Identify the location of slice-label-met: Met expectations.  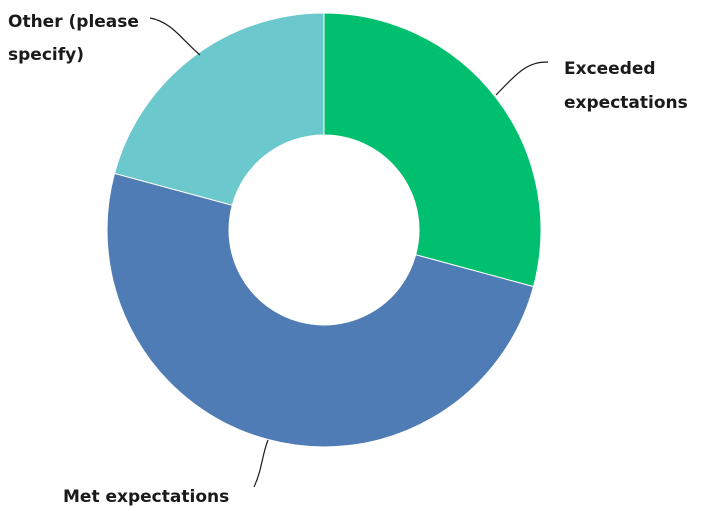
(146, 497).